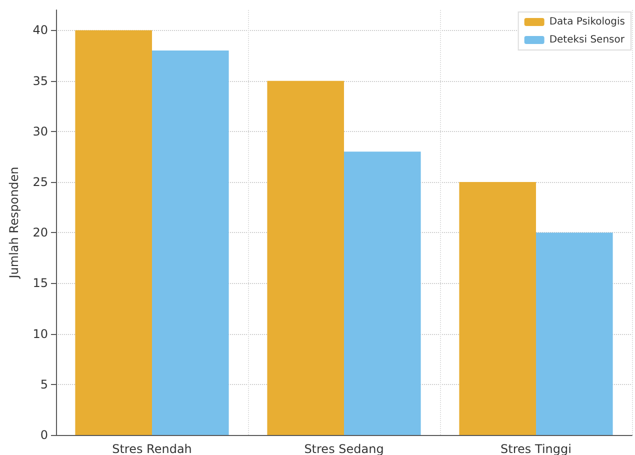 Image resolution: width=635 pixels, height=455 pixels. I want to click on legend-label: Deteksi Sensor, so click(587, 40).